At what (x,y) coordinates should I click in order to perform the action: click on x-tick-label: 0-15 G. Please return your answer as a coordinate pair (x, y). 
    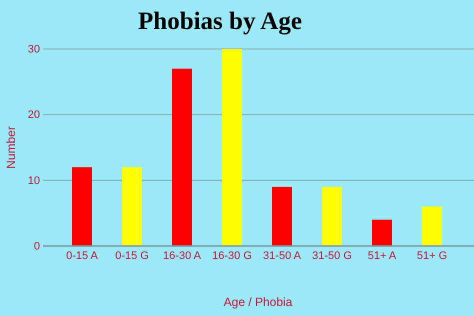
    Looking at the image, I should click on (132, 256).